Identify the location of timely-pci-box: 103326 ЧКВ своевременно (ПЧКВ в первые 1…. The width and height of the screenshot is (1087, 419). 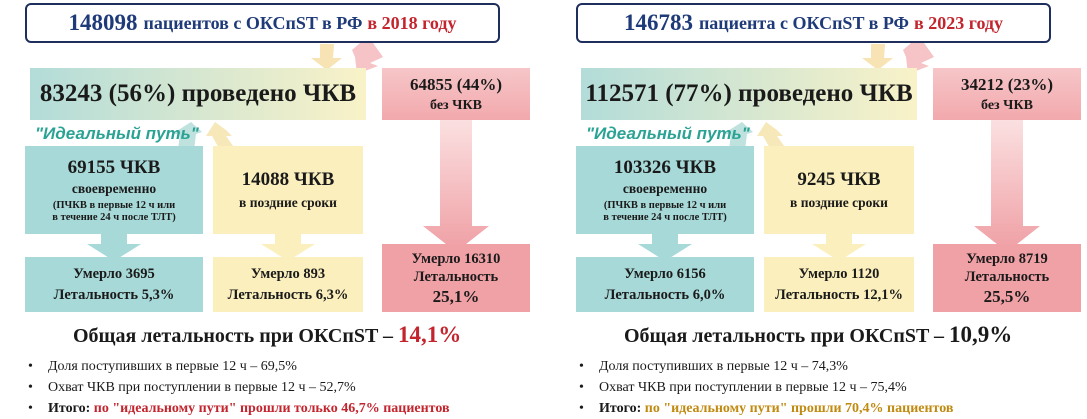
(665, 190).